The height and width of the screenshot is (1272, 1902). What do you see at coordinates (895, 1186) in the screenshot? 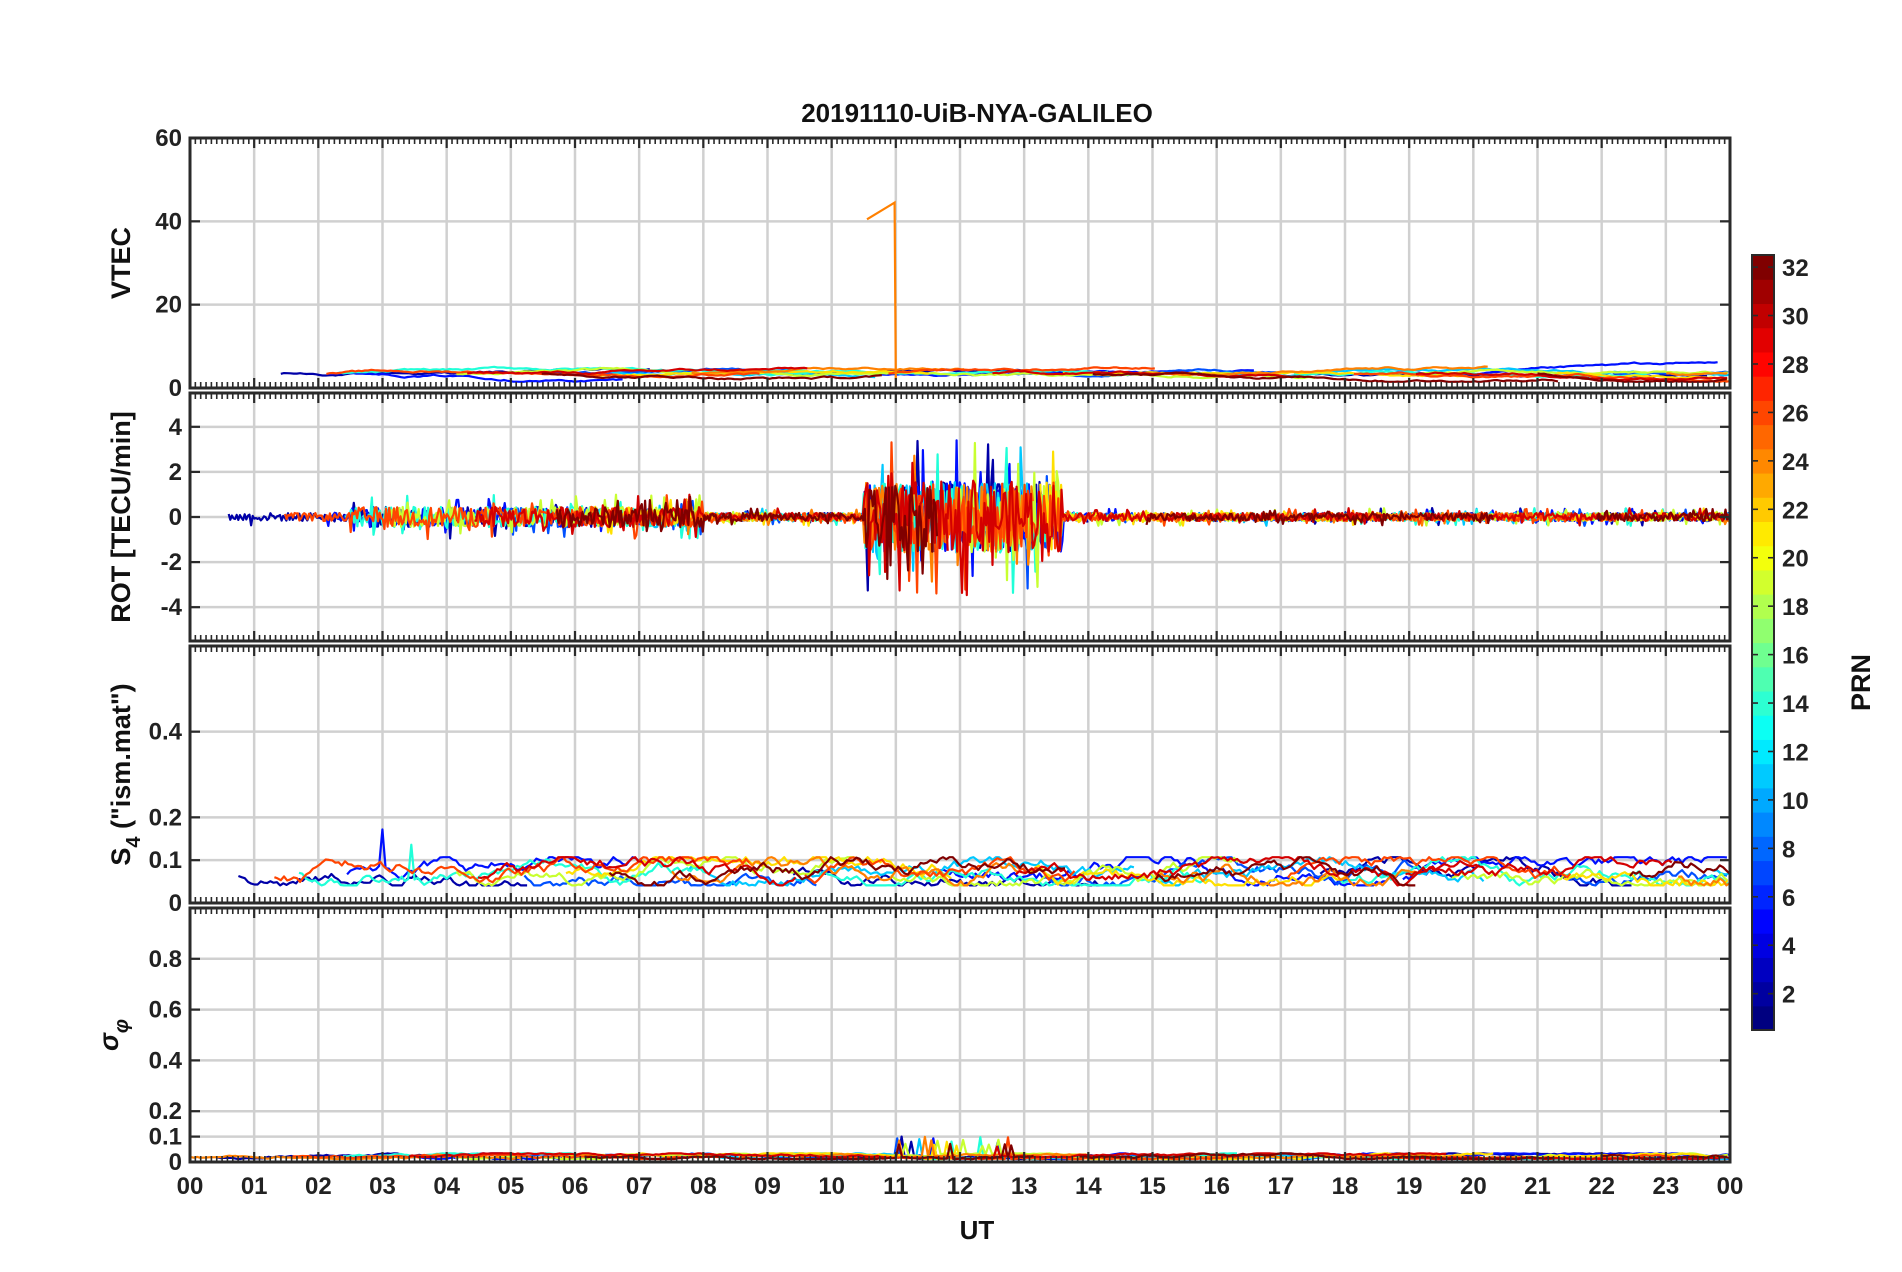
I see `x-tick-label: 11` at bounding box center [895, 1186].